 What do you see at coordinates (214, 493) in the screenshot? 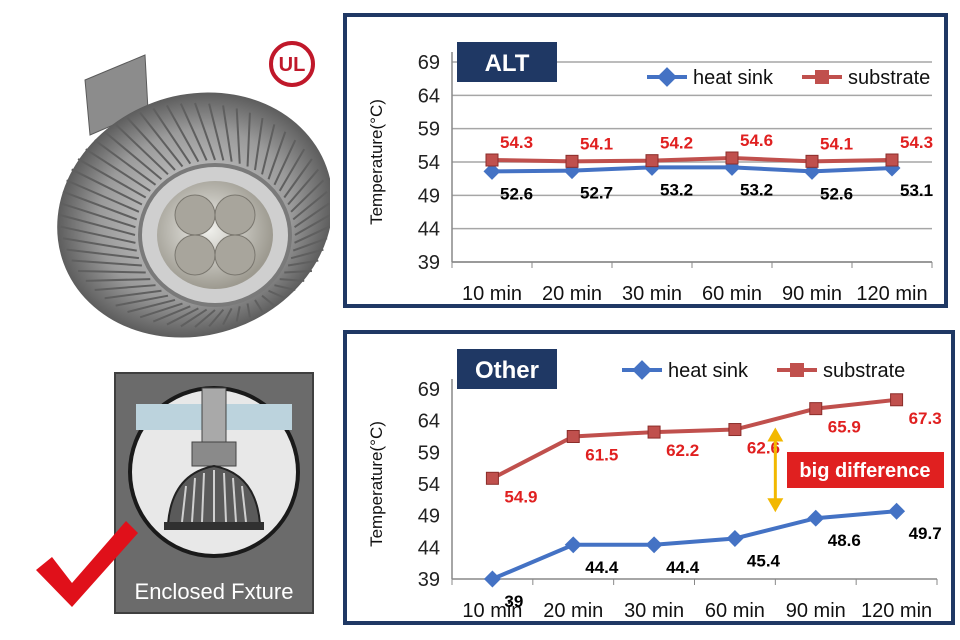
I see `enclosed-fixture-icon: Enclosed Fxture` at bounding box center [214, 493].